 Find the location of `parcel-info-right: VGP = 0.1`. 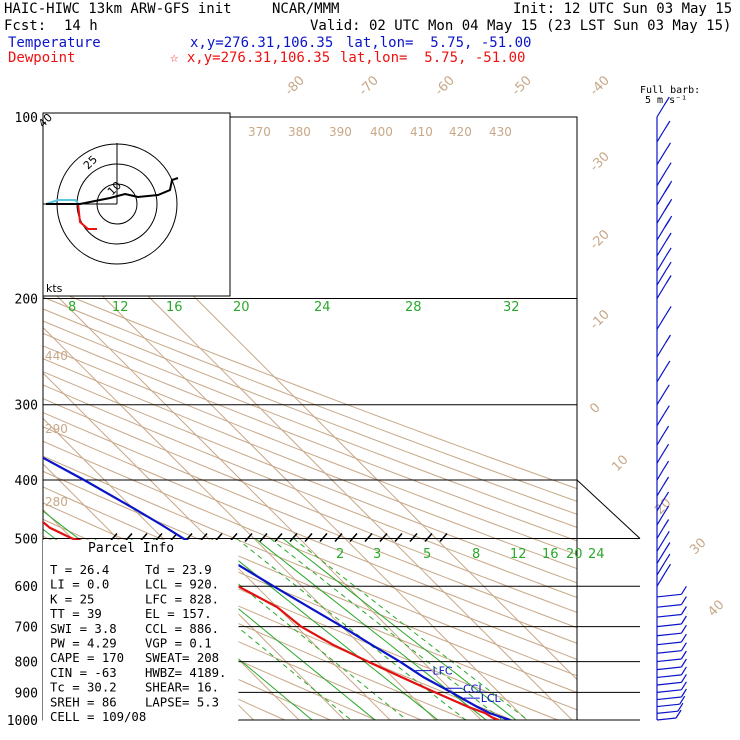

parcel-info-right: VGP = 0.1 is located at coordinates (178, 644).